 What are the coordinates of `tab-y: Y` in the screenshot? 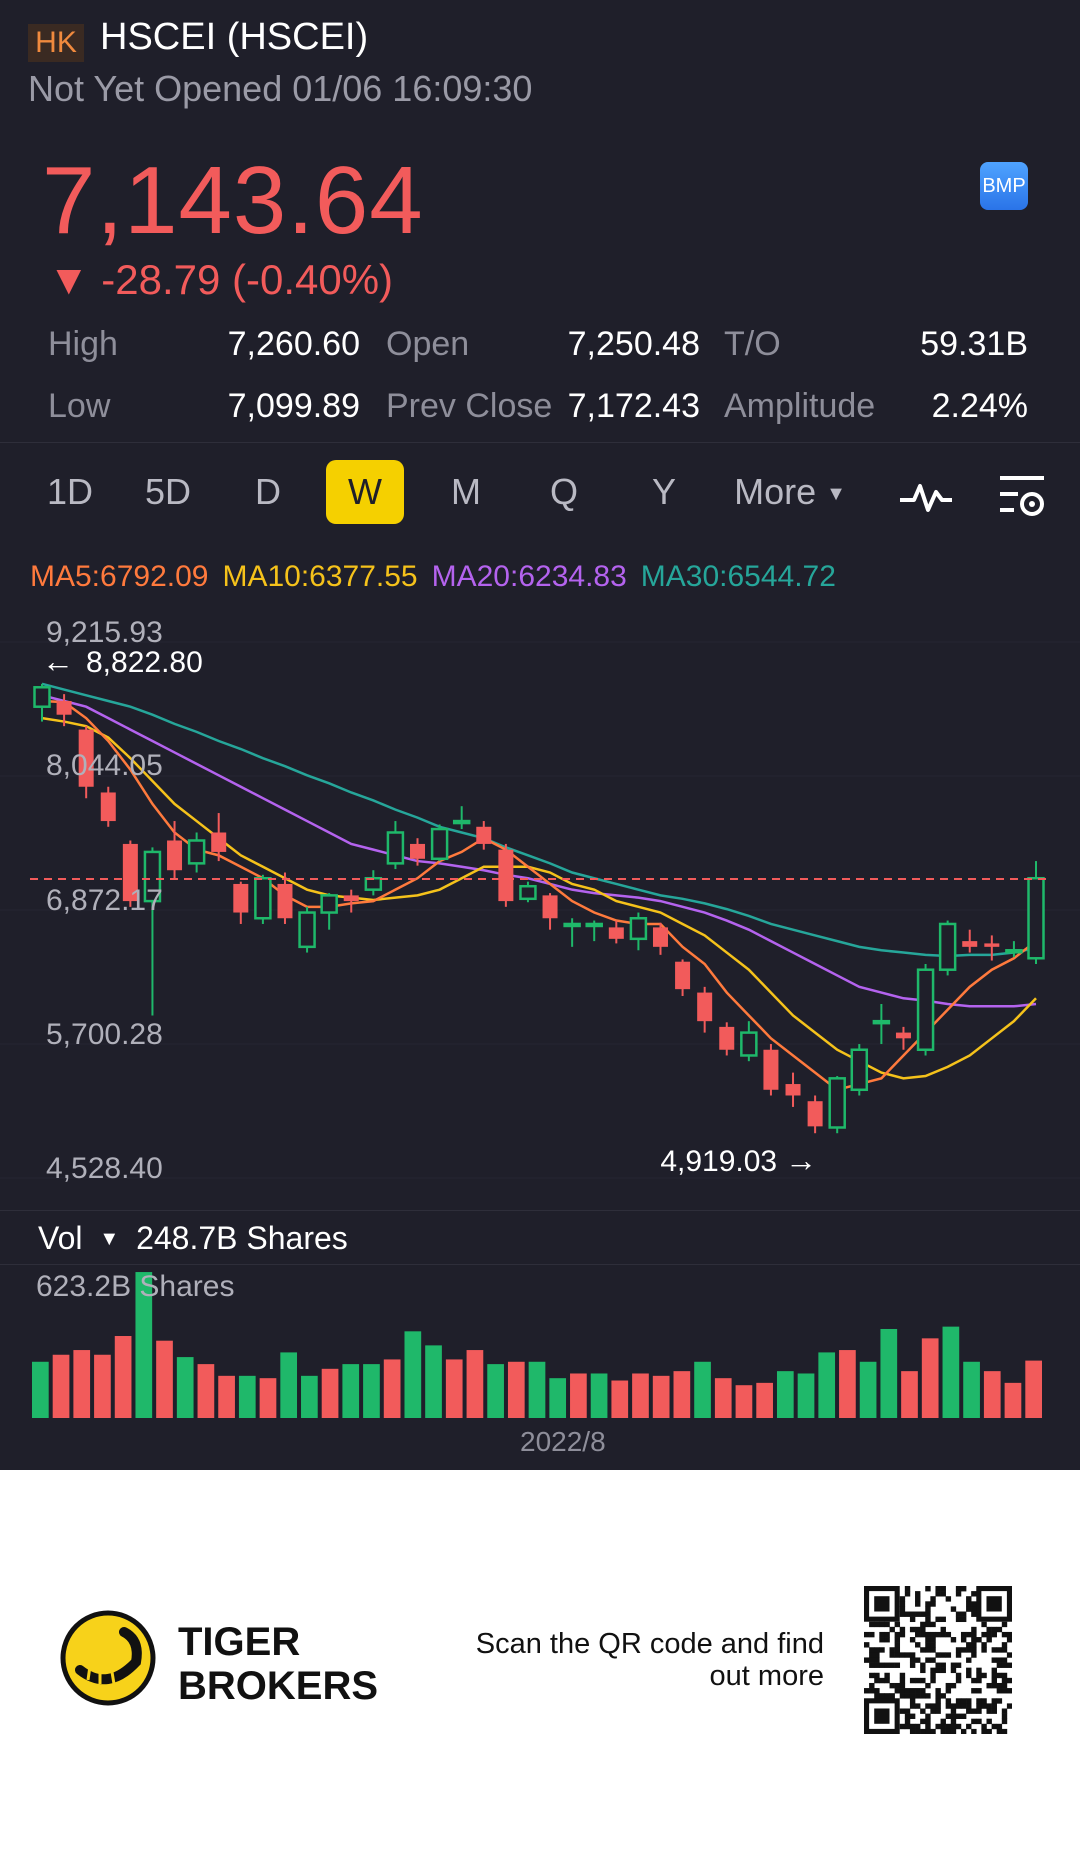 It's located at (663, 491).